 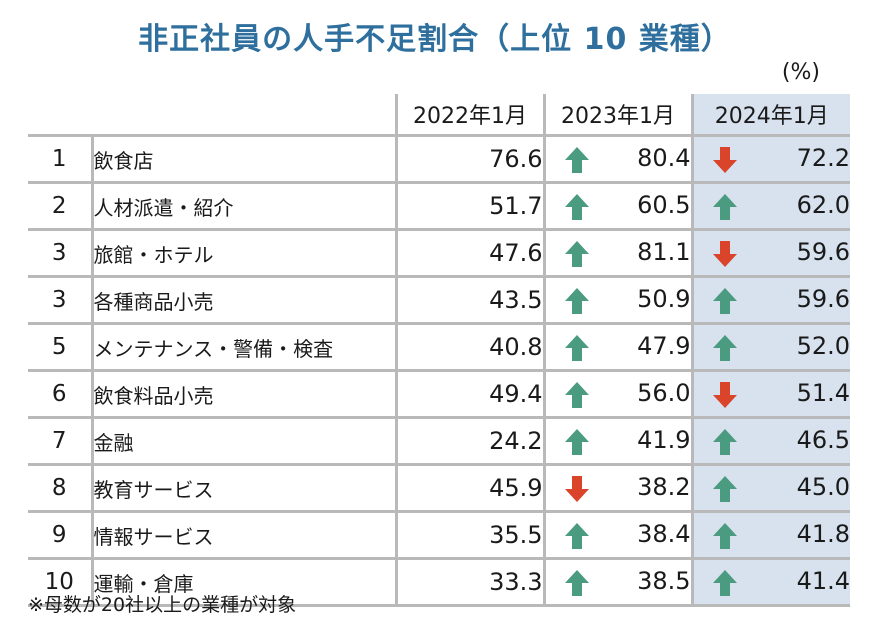 I want to click on value-2022: 33.3, so click(x=516, y=582).